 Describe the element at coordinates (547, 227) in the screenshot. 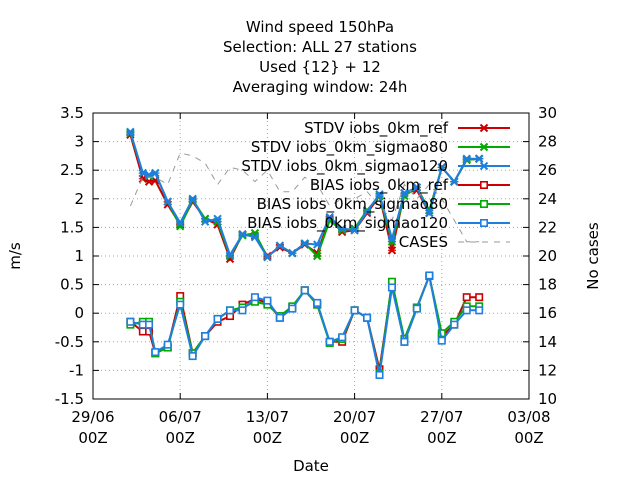

I see `y2-tick-label: 22` at that location.